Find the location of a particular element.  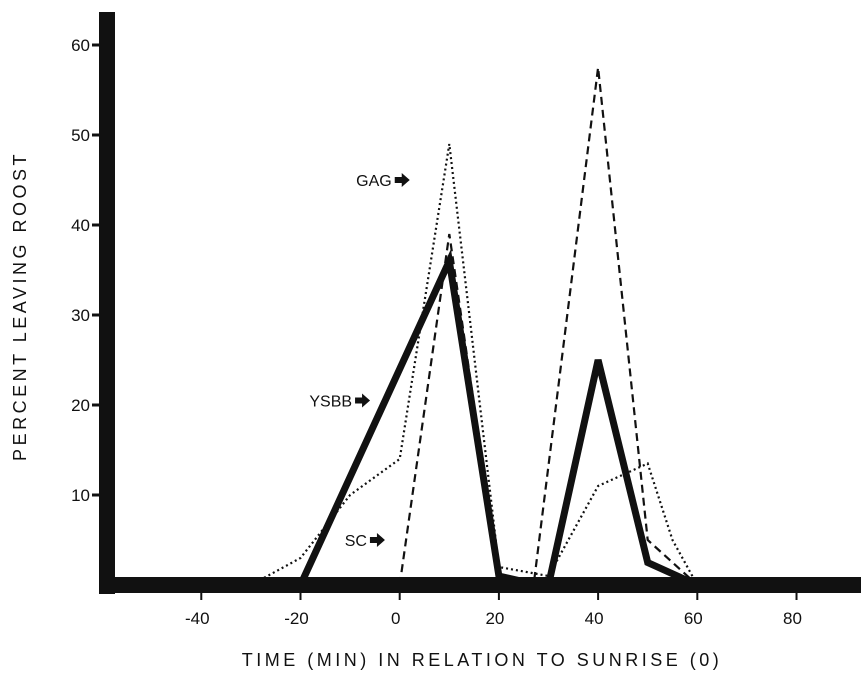

x-axis-line is located at coordinates (480, 585).